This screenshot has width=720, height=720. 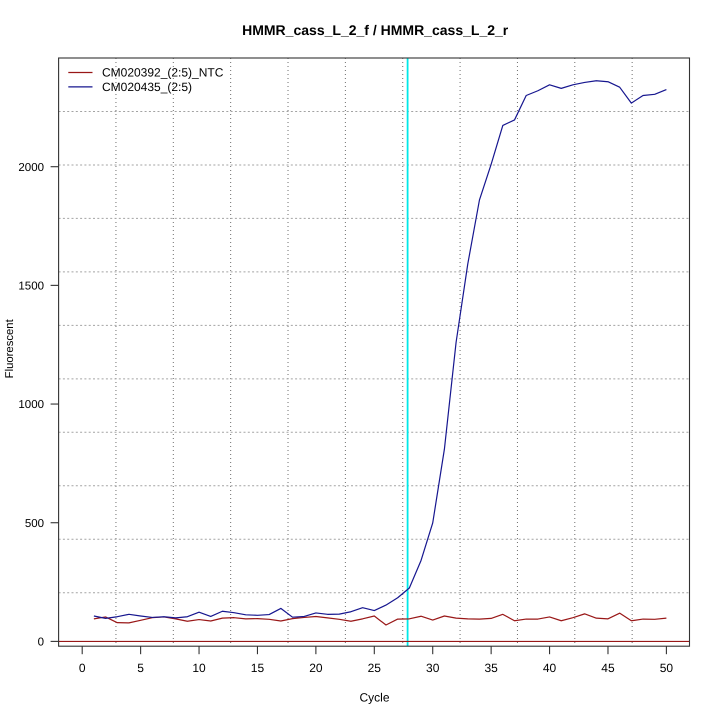 What do you see at coordinates (375, 30) in the screenshot?
I see `svg-text:HMMR_cass_L_2_f / HMMR_cass_L_: HMMR_cass_L_2_f / HMMR_cass_L_2_r` at bounding box center [375, 30].